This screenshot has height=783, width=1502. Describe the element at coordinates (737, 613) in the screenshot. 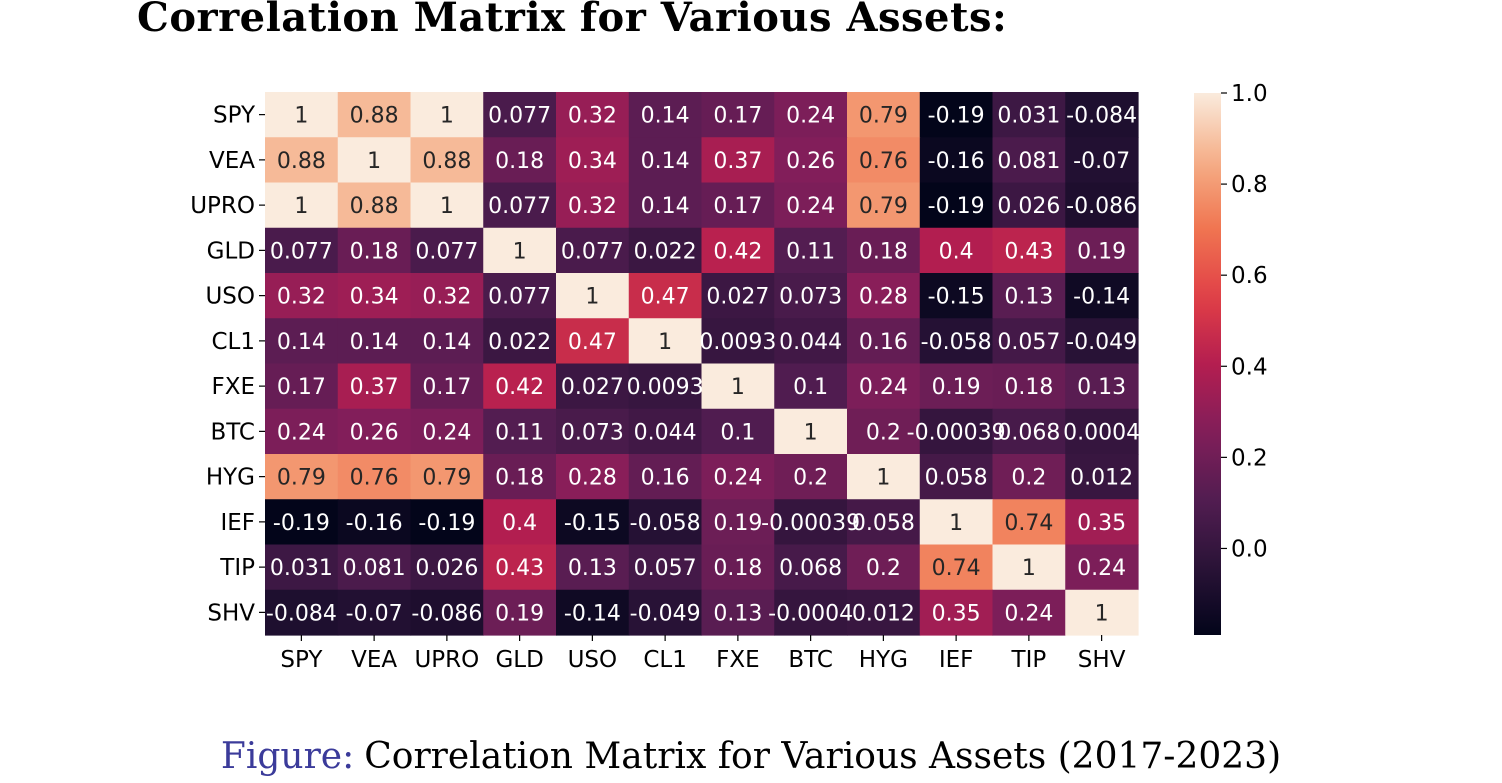

I see `cell-label-shv-fxe: 0.13` at that location.